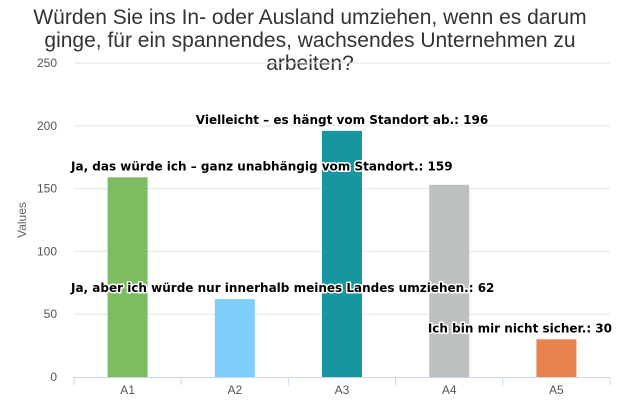 This screenshot has height=413, width=620. What do you see at coordinates (127, 390) in the screenshot?
I see `x-tick-label: A1` at bounding box center [127, 390].